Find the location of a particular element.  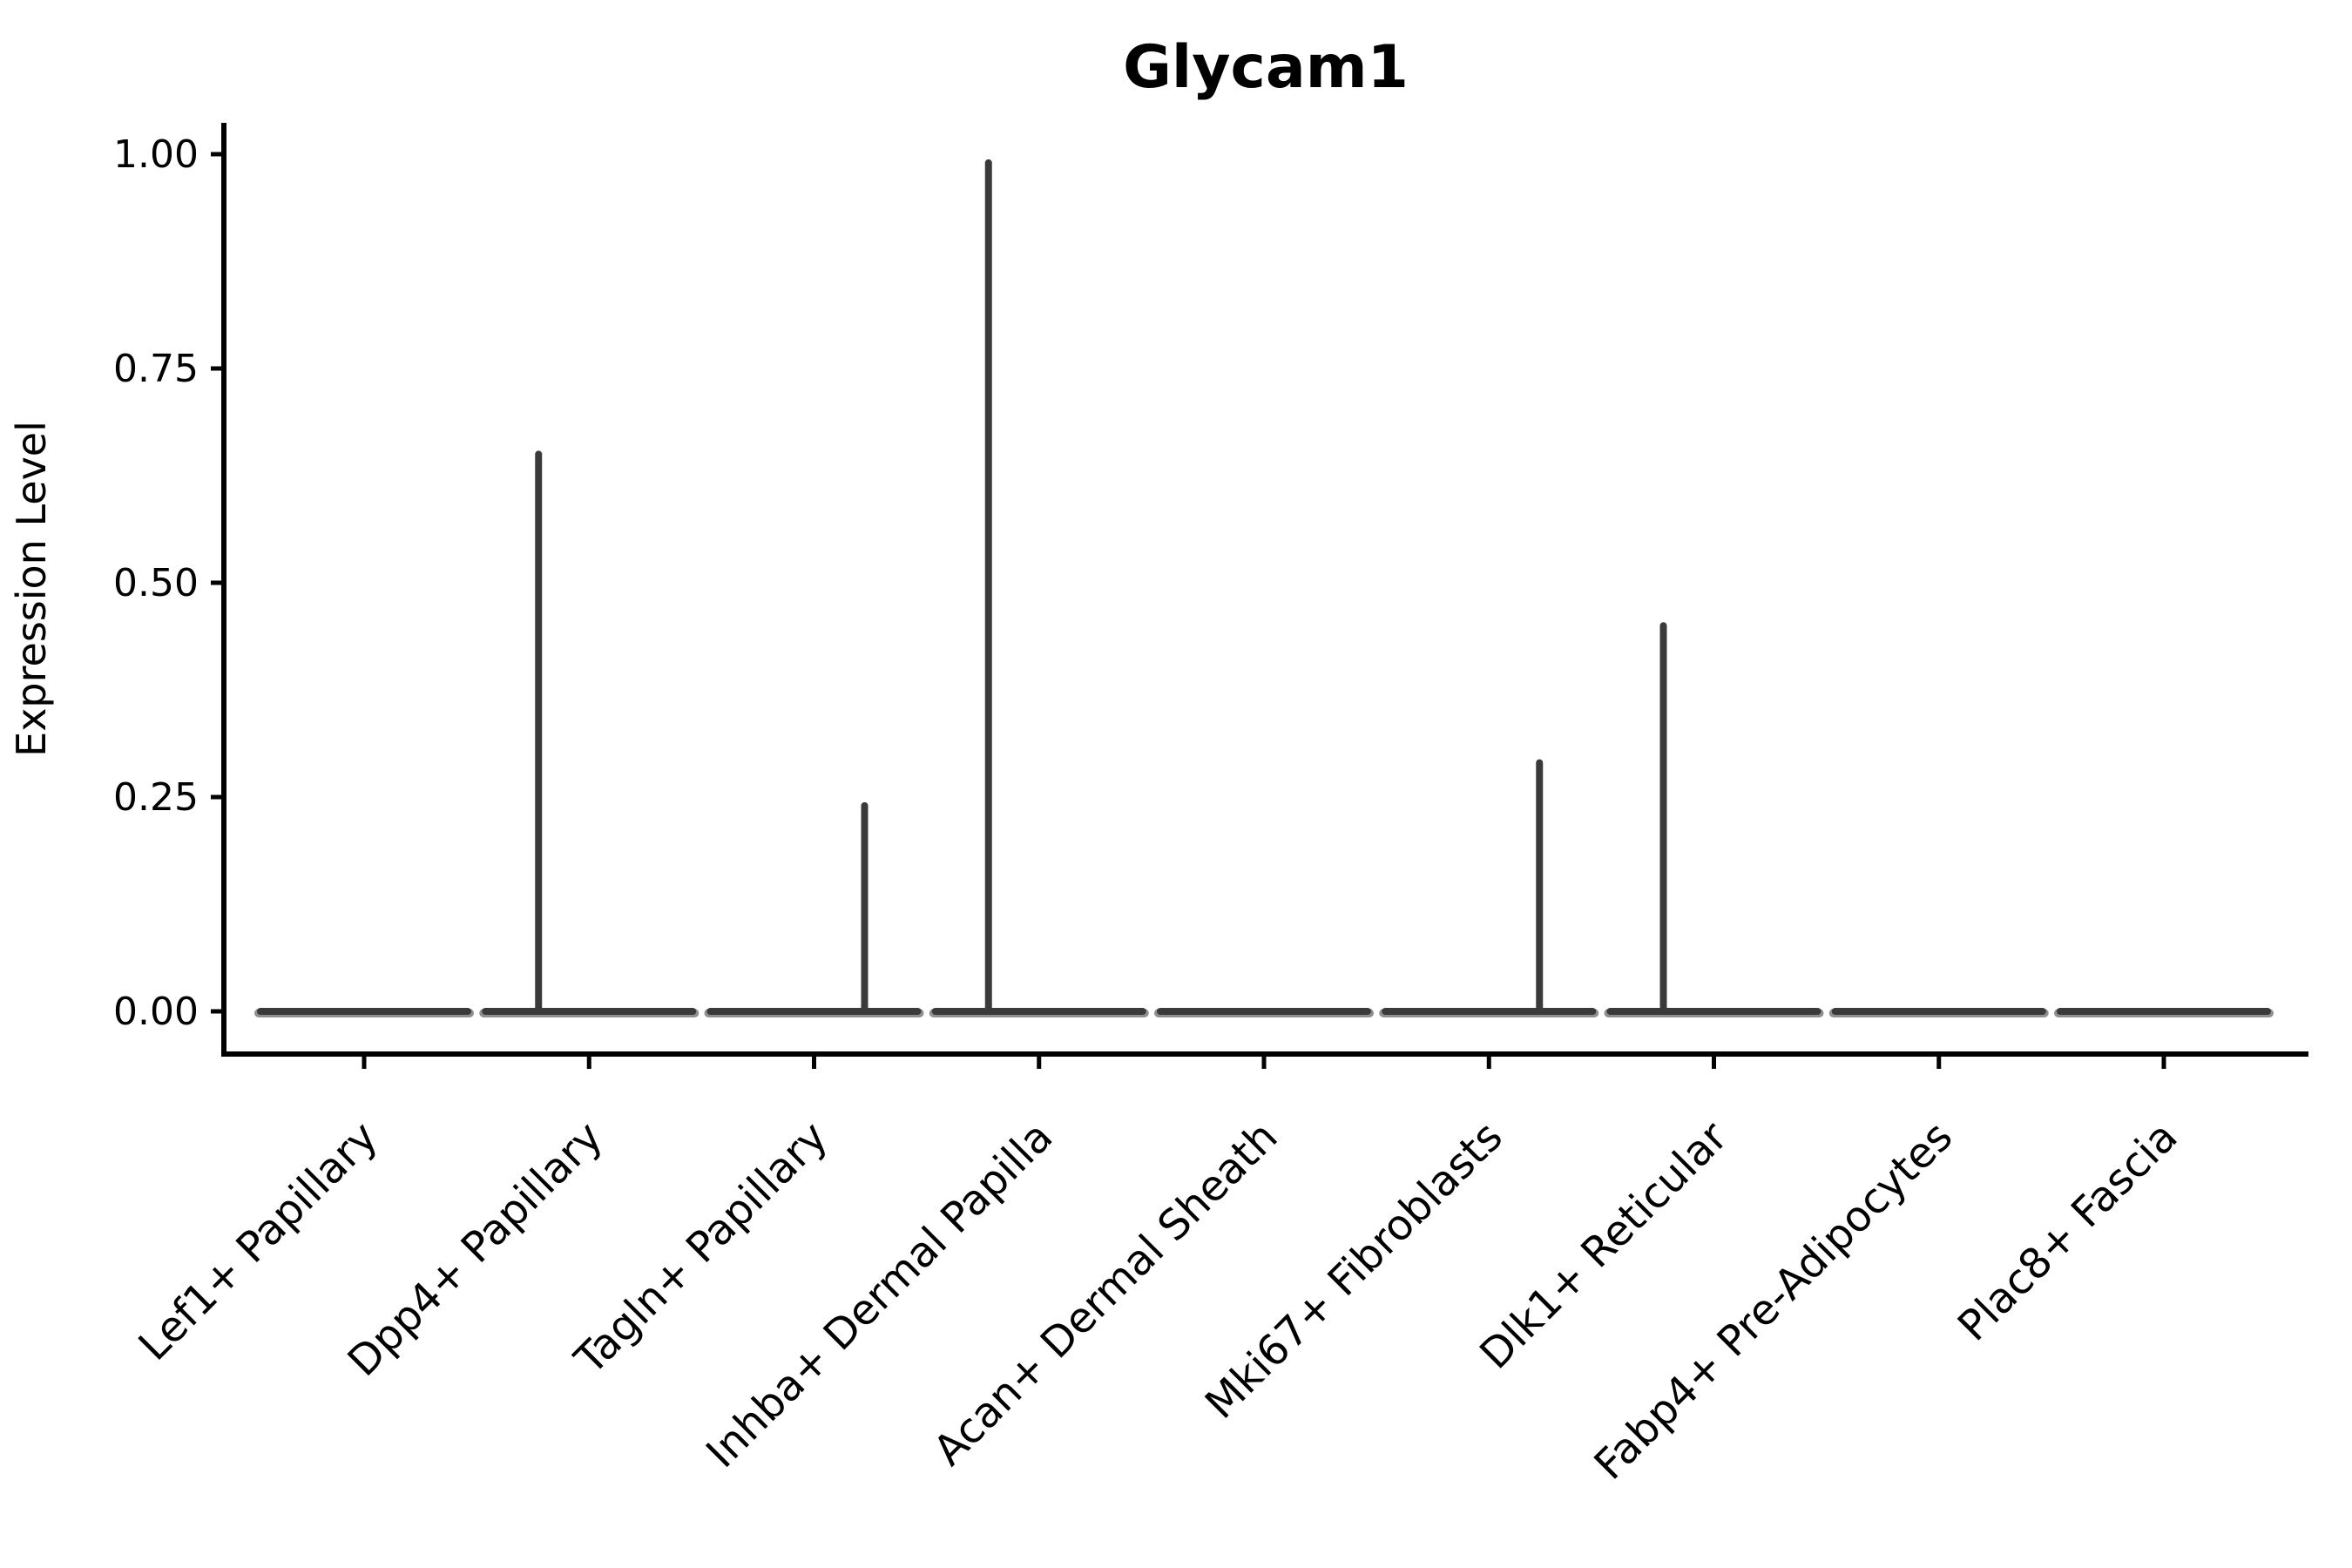

y-tick-label: 0.50 is located at coordinates (156, 583).